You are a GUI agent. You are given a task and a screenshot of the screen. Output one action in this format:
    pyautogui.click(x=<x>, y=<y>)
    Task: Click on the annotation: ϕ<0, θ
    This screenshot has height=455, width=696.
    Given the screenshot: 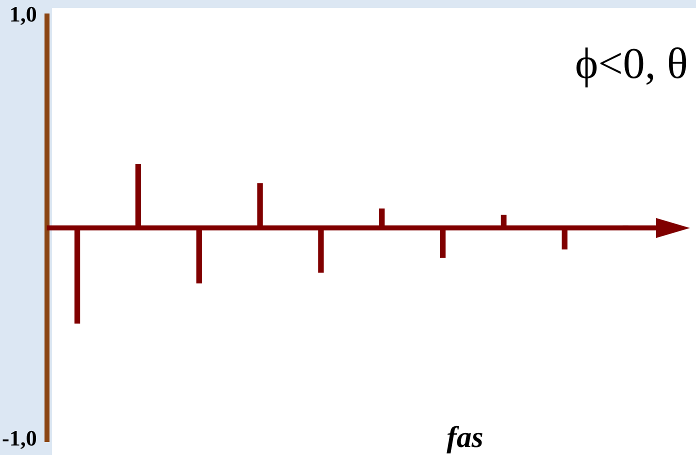 What is the action you would take?
    pyautogui.click(x=631, y=63)
    